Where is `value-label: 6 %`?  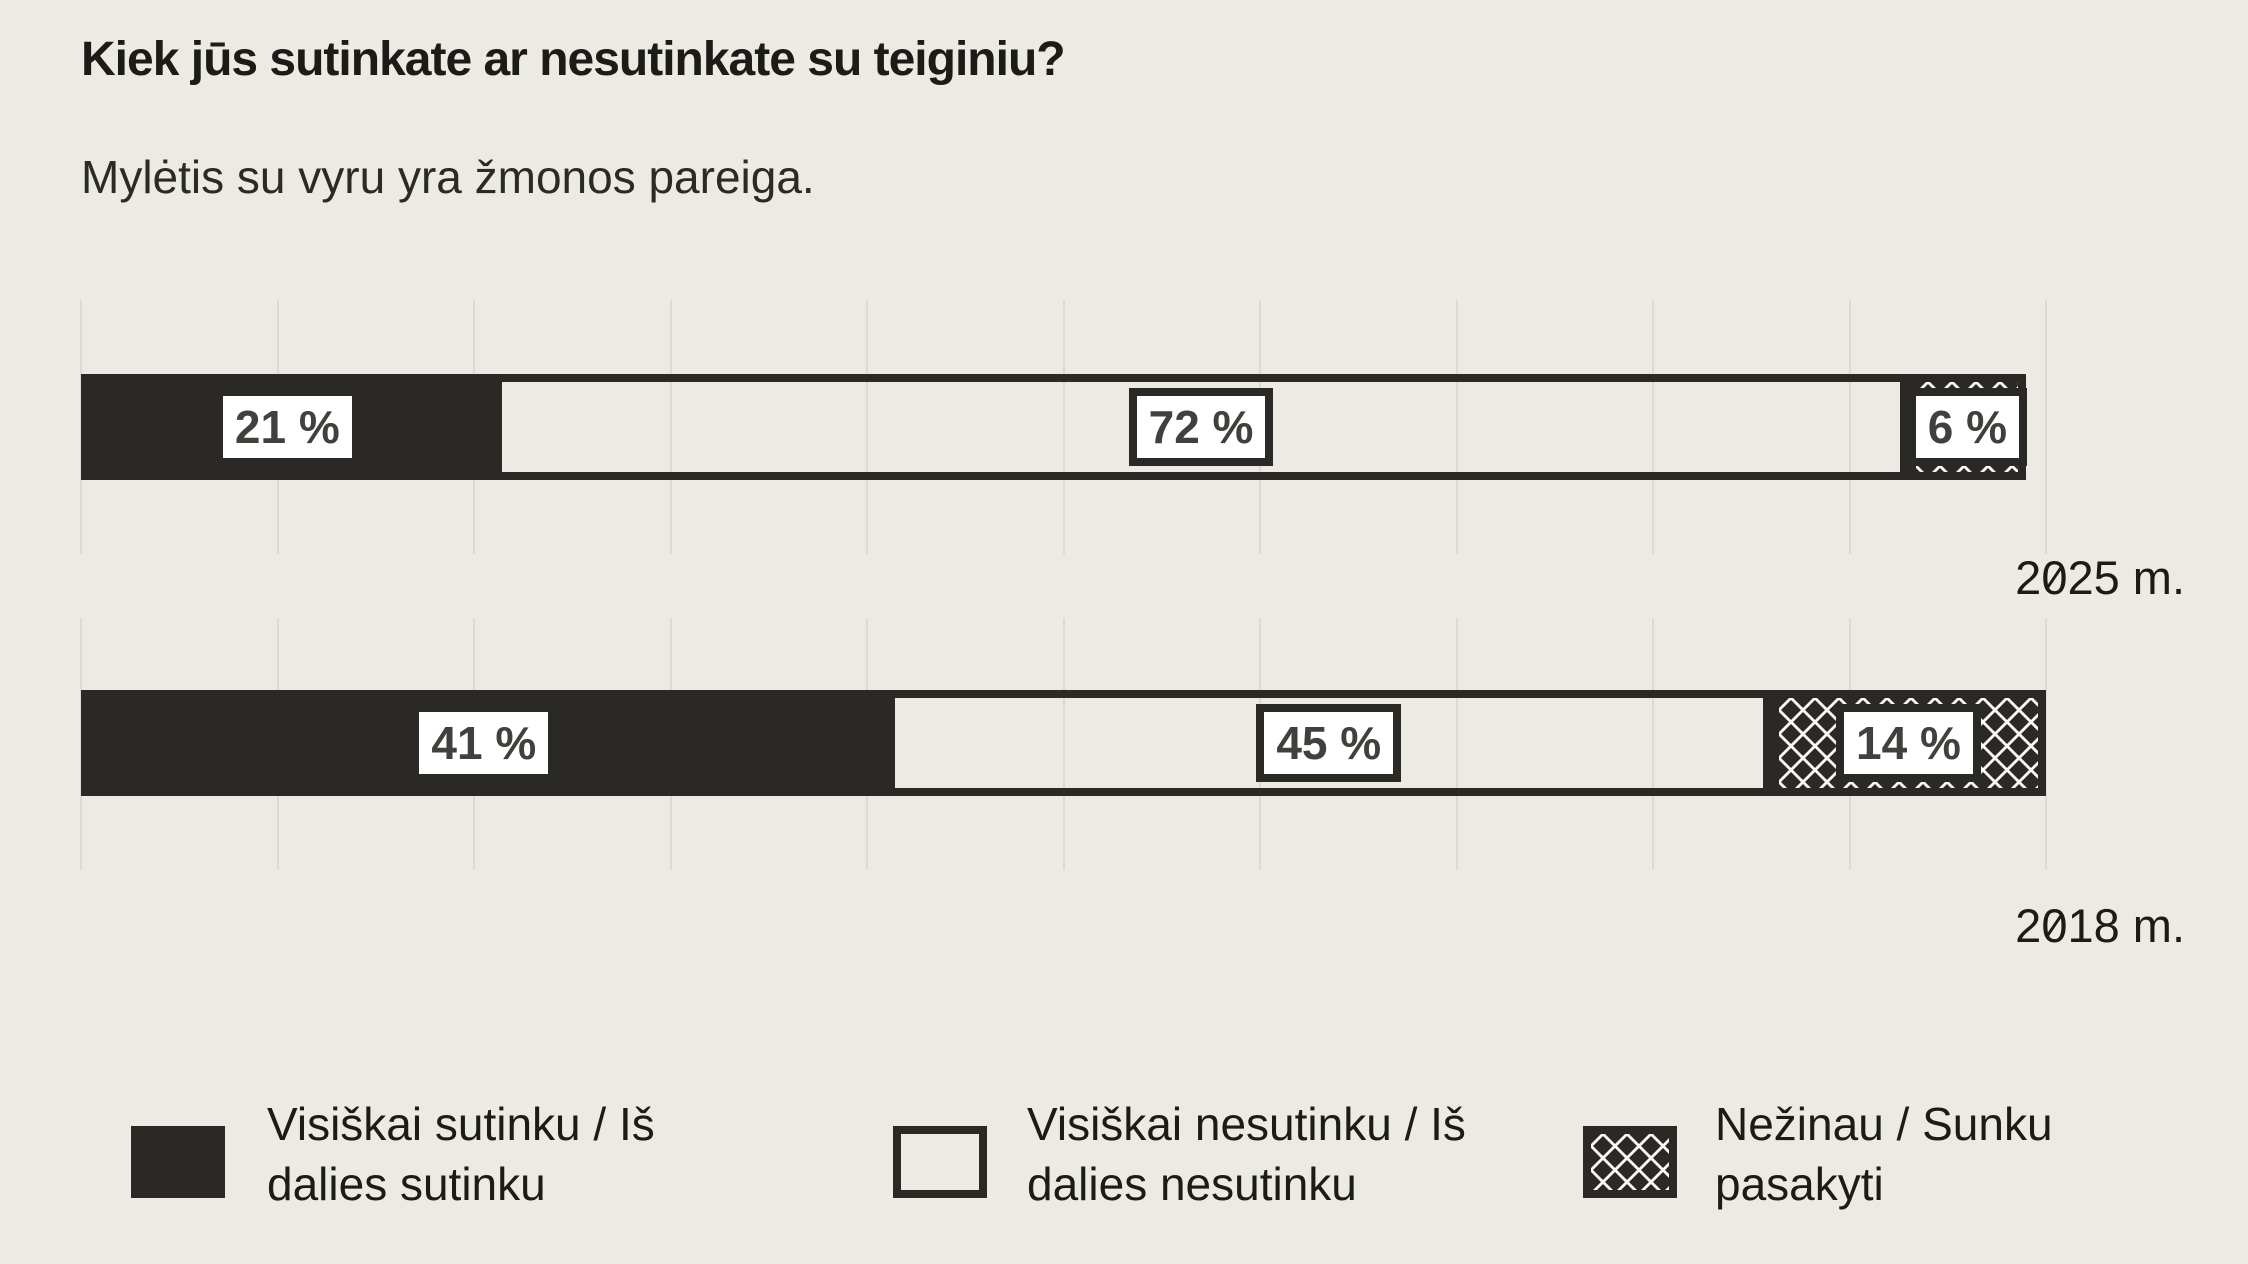
value-label: 6 % is located at coordinates (1967, 427).